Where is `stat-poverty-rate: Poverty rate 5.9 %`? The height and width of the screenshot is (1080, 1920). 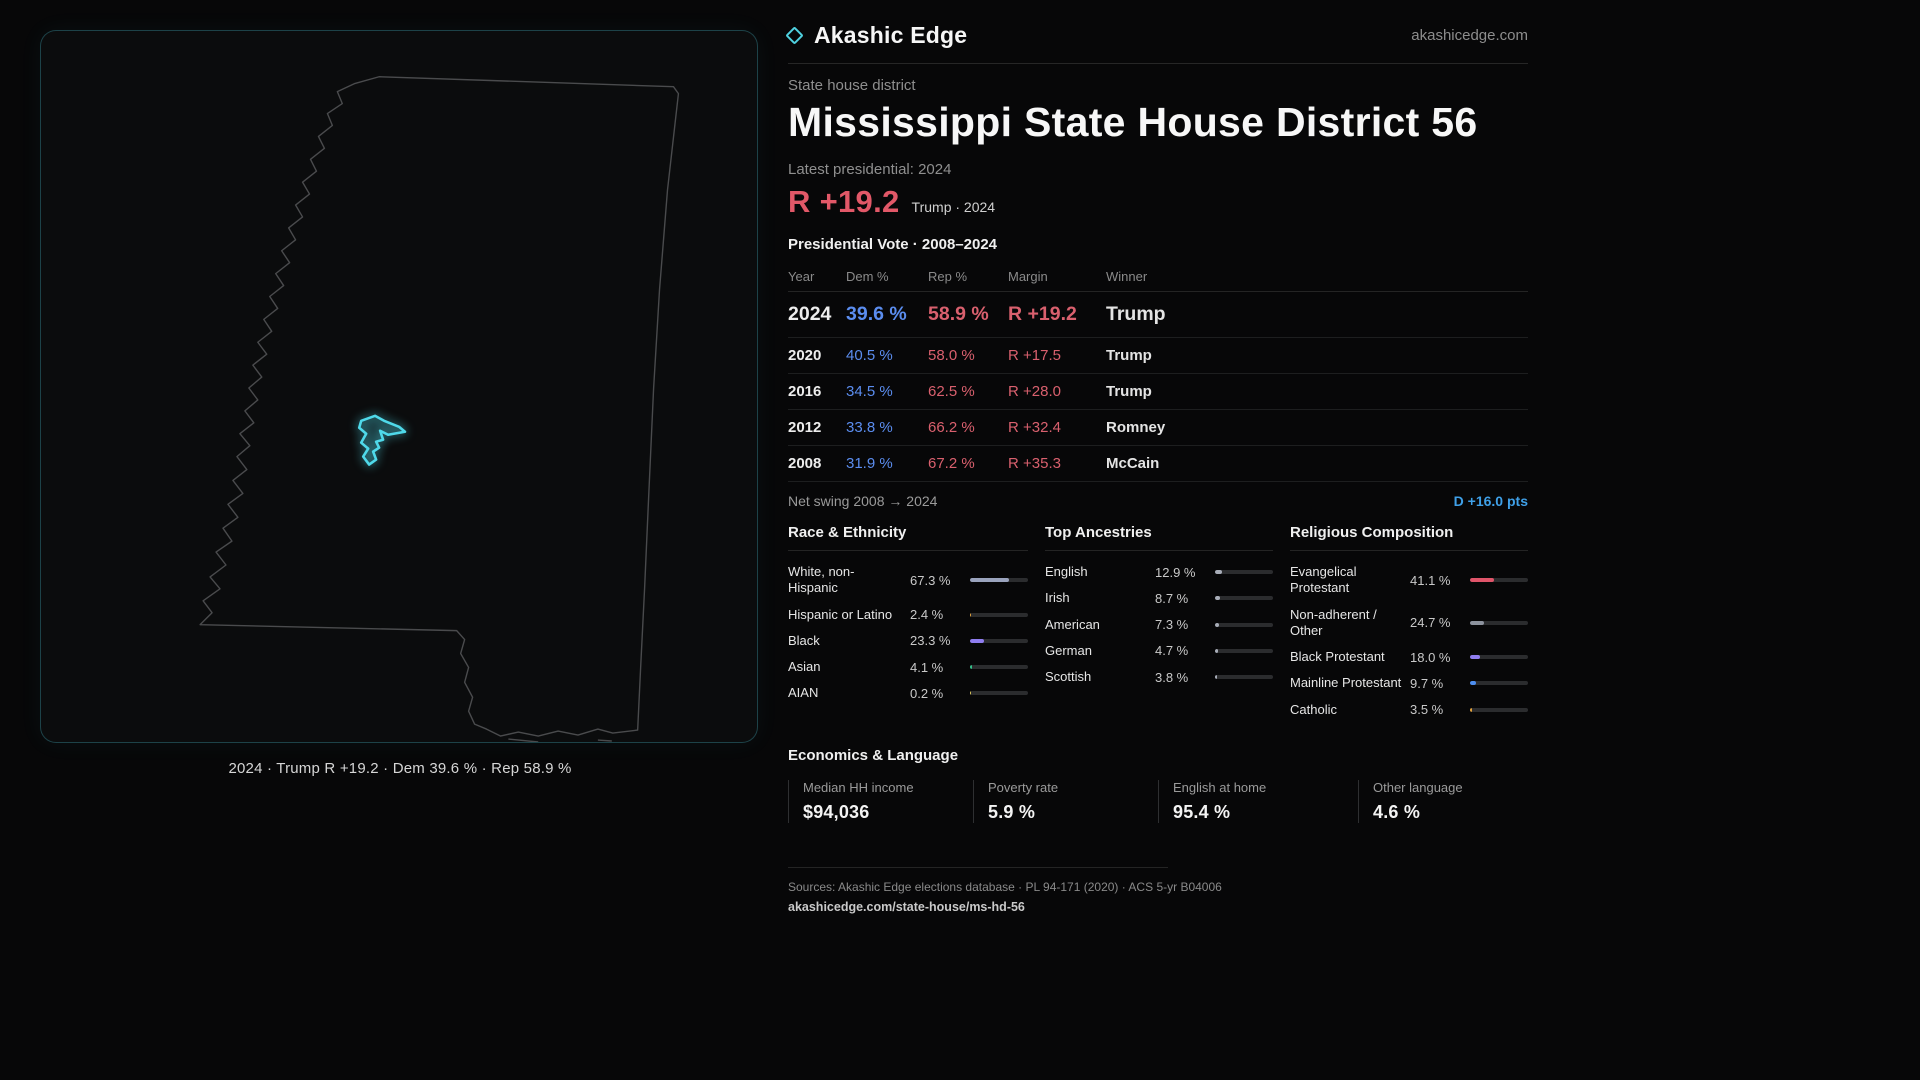
stat-poverty-rate: Poverty rate 5.9 % is located at coordinates (1065, 801).